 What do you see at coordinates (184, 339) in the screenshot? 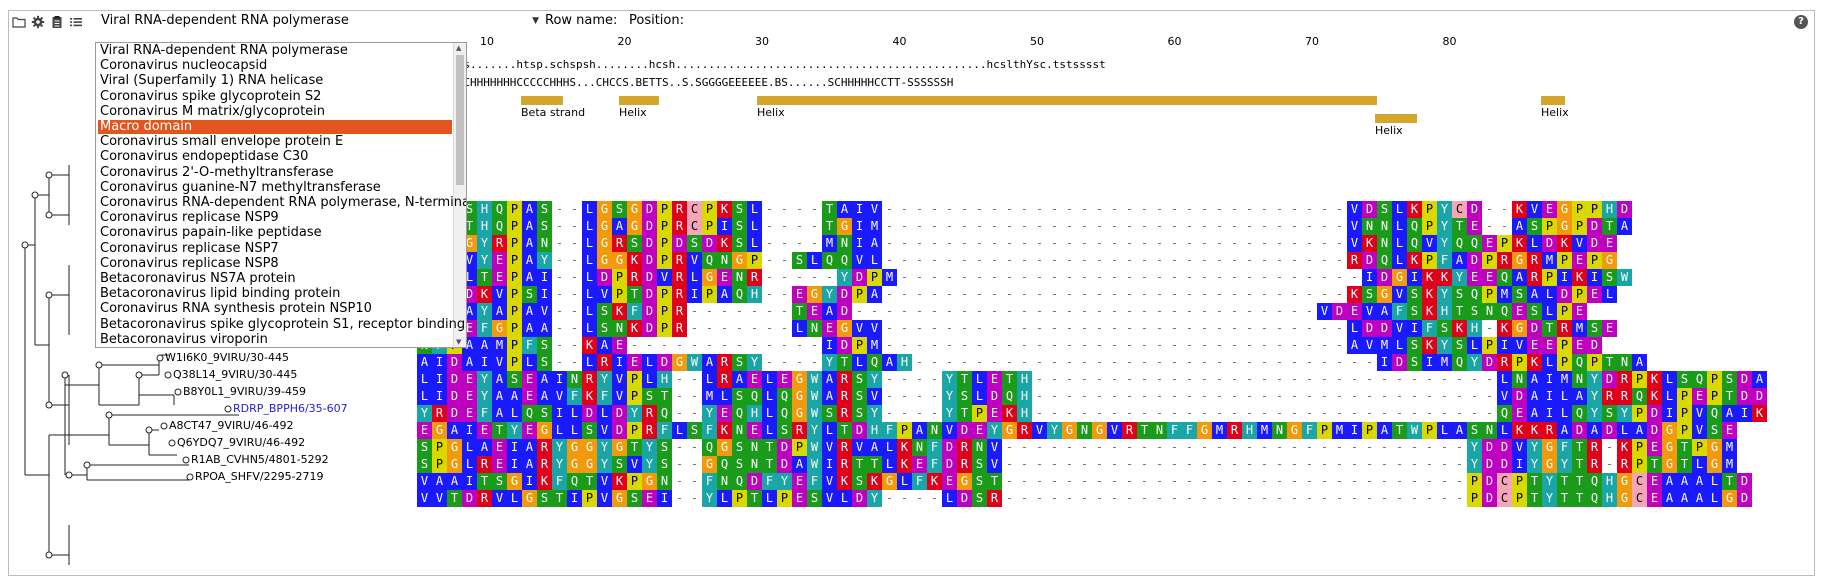
I see `dropdown-option: Betacoronavirus viroporin` at bounding box center [184, 339].